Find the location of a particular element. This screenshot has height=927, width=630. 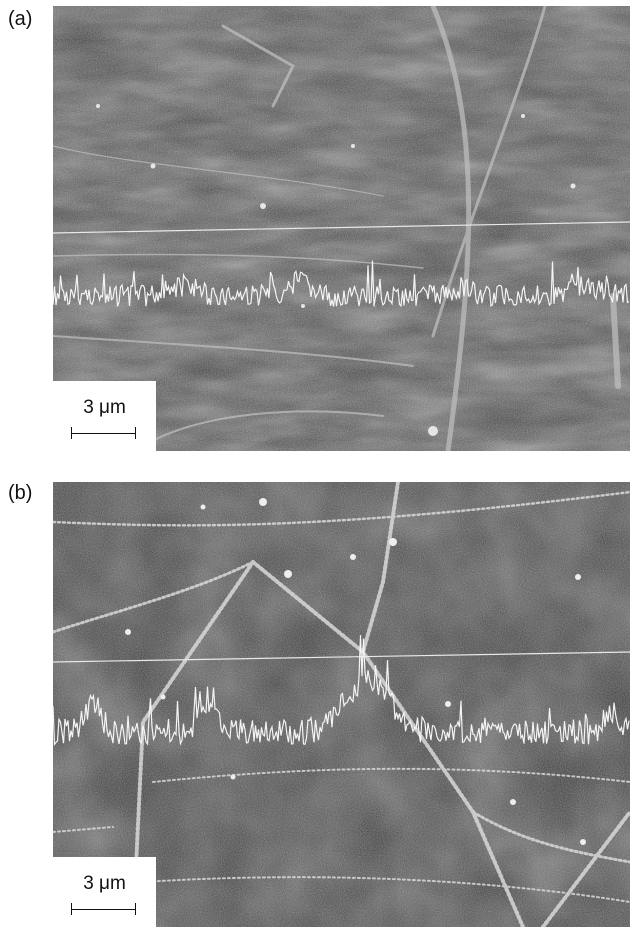

profile-trace-b is located at coordinates (341, 690).